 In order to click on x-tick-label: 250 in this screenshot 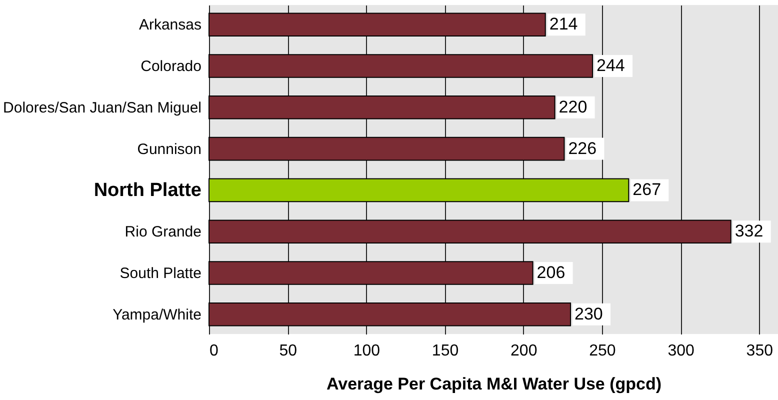, I will do `click(602, 351)`.